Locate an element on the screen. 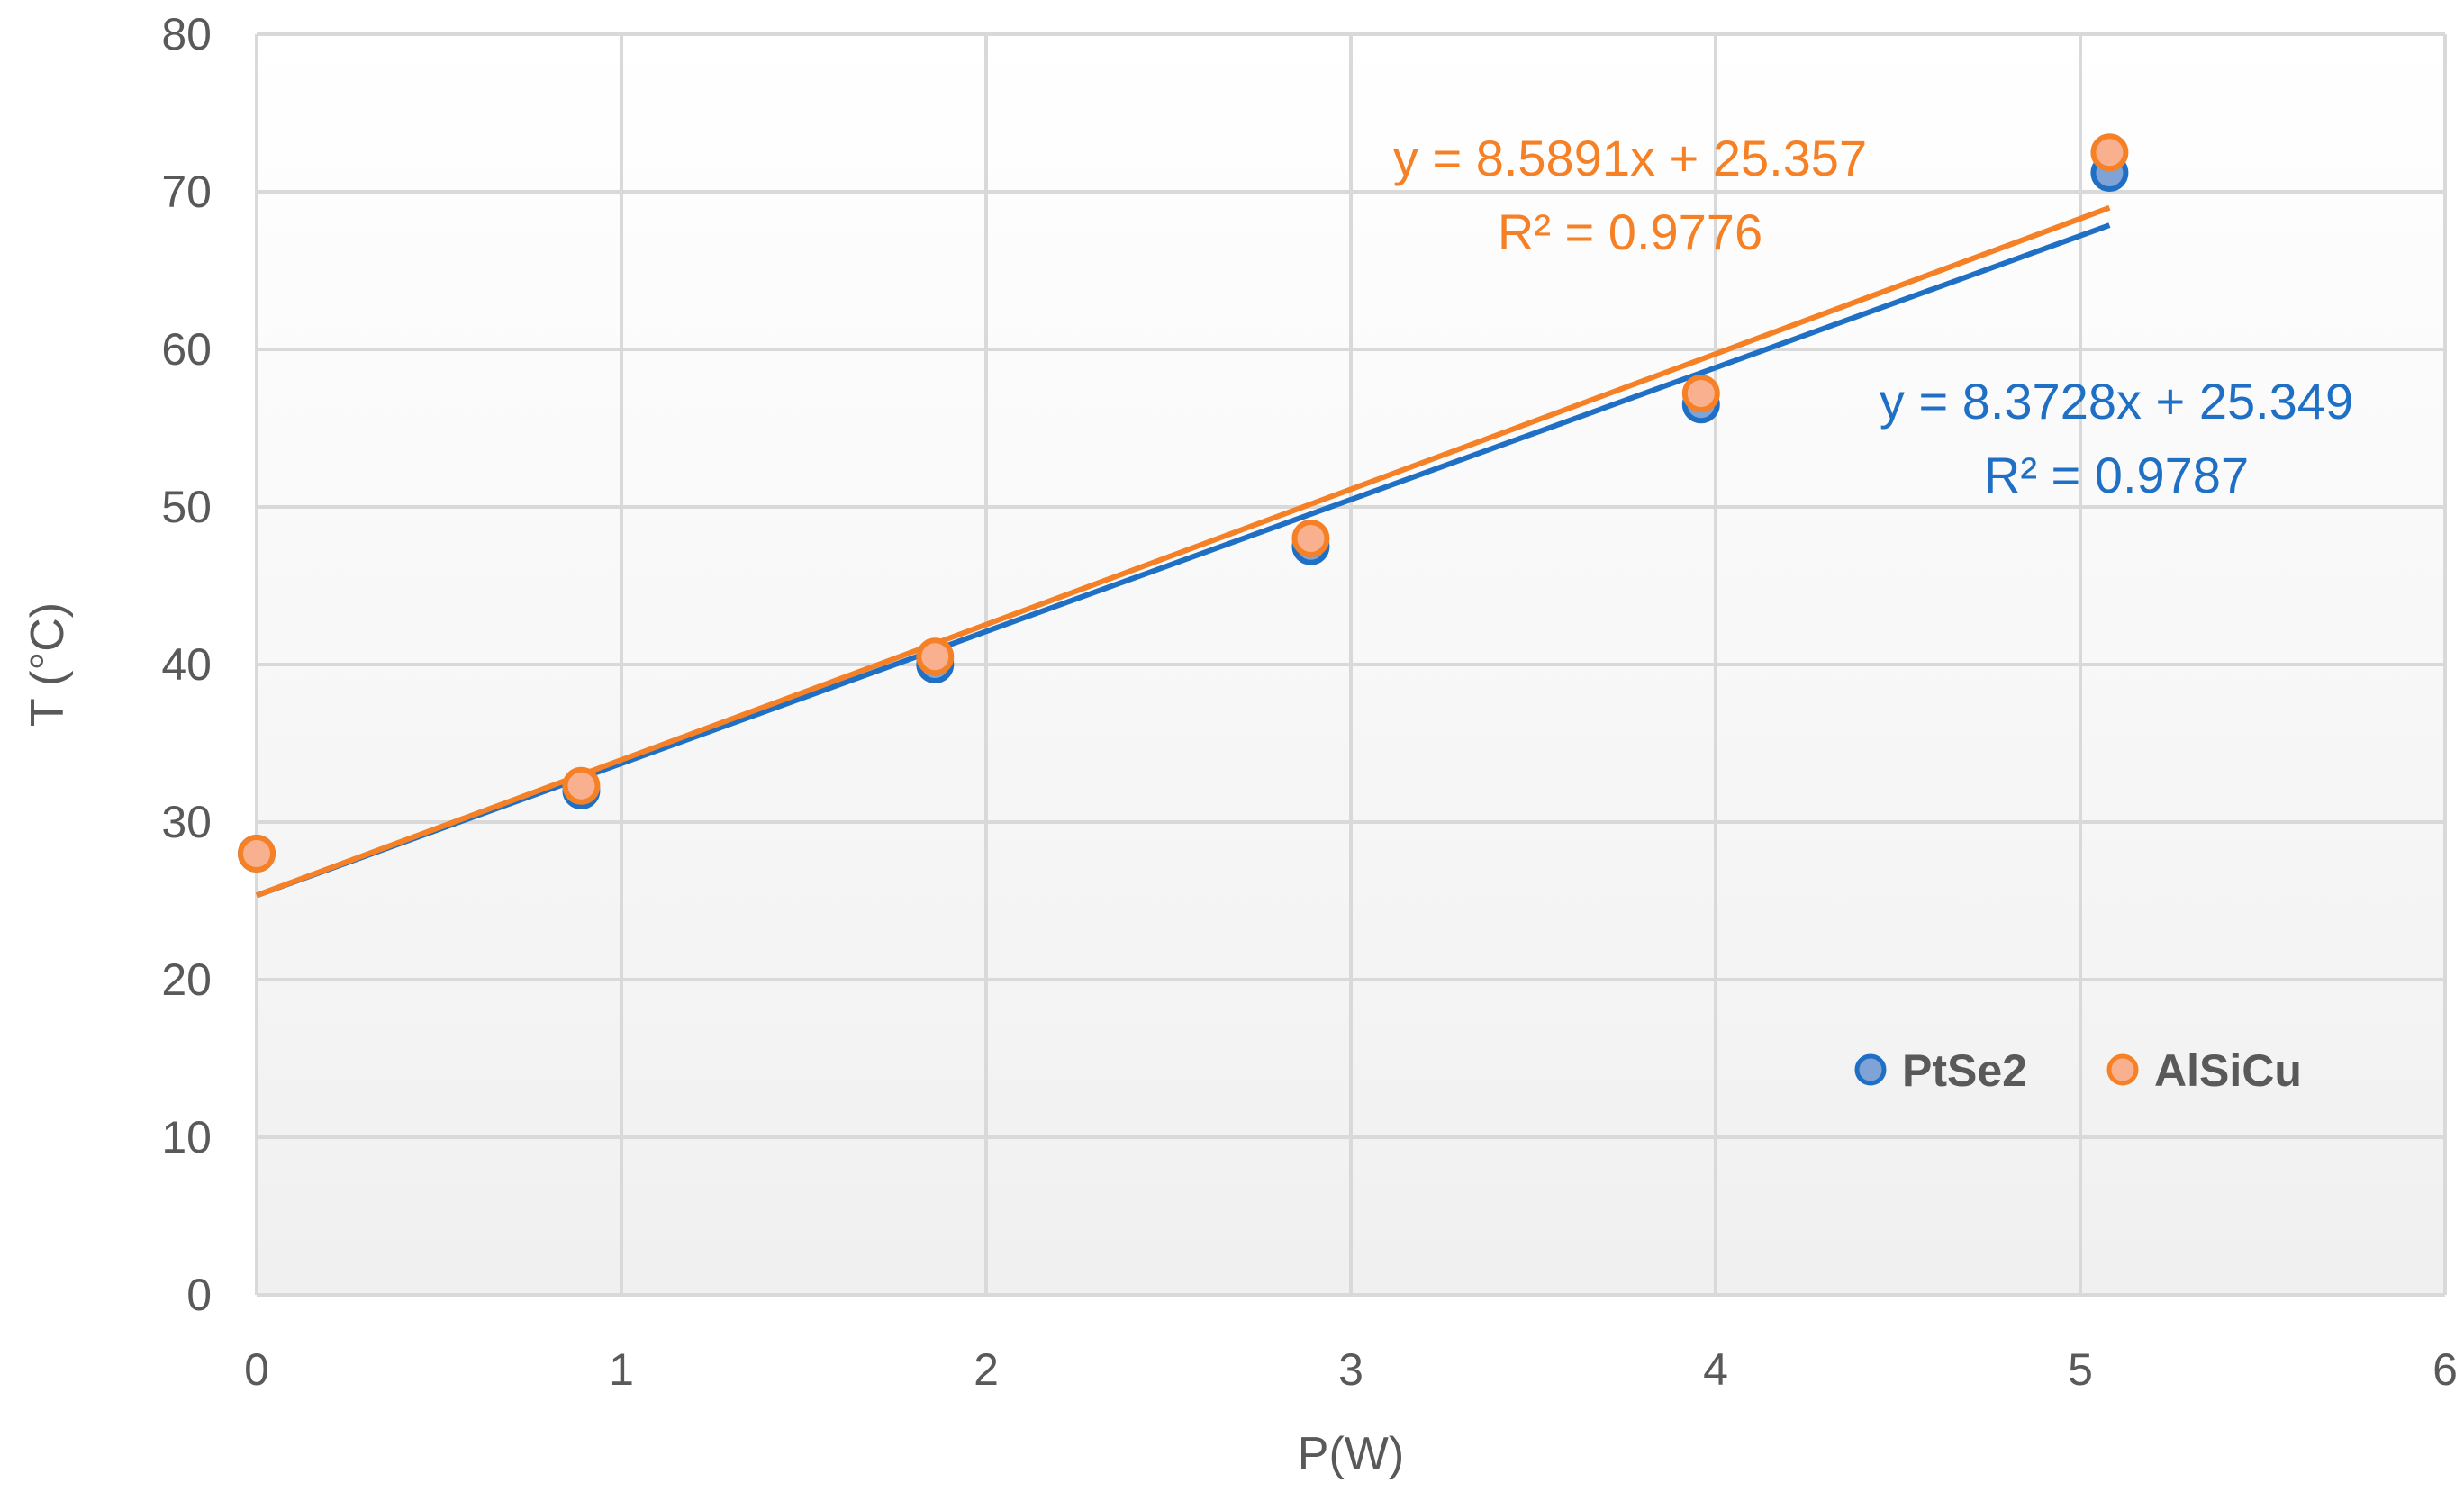  y-tick-label: 80 is located at coordinates (186, 34).